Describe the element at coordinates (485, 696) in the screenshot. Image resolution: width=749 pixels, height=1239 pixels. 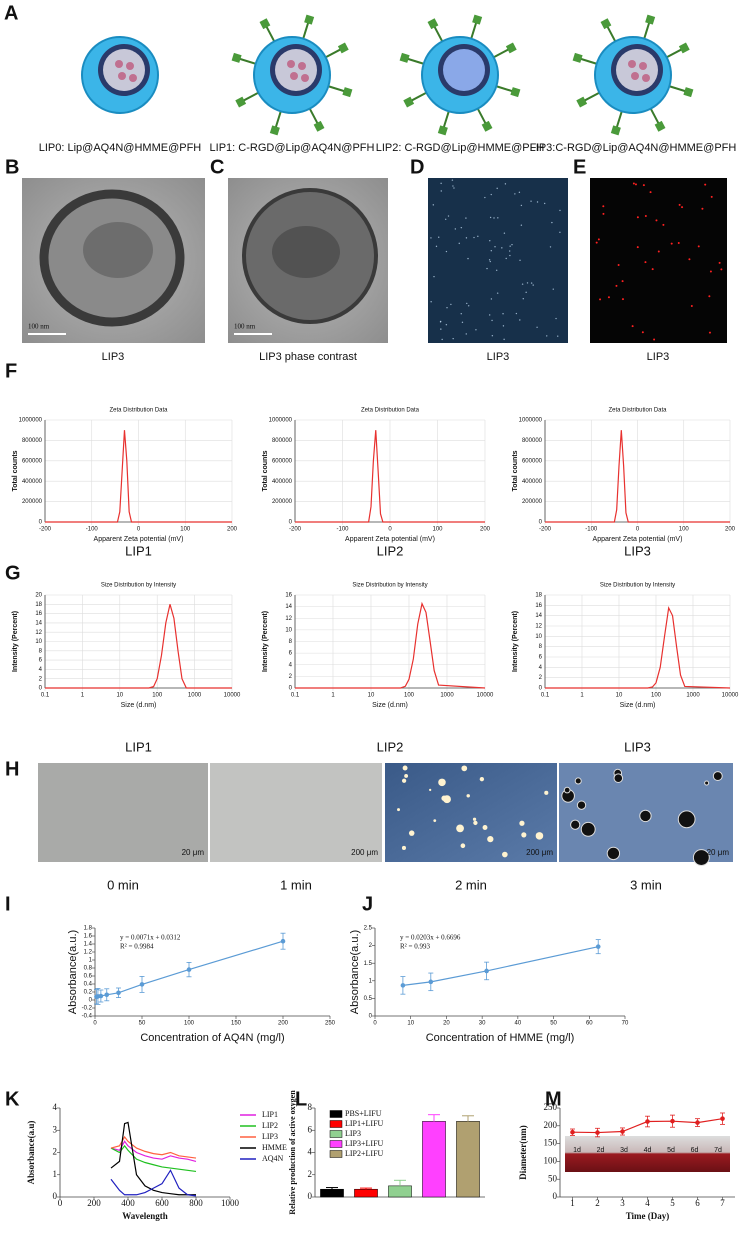
I see `x-tick-label: 10000` at that location.